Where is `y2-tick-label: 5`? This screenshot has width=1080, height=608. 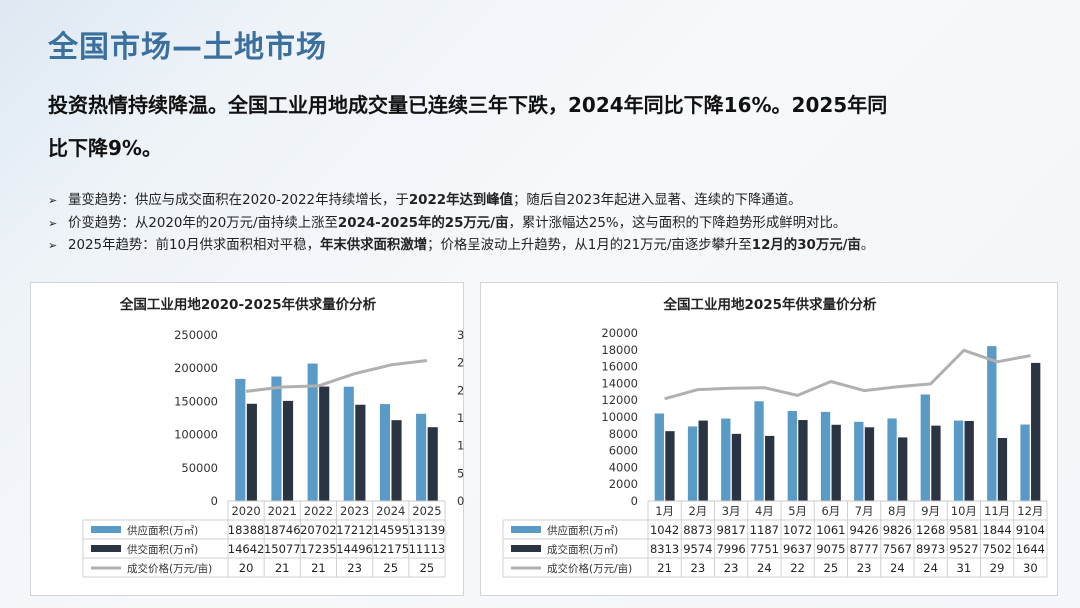
y2-tick-label: 5 is located at coordinates (460, 473).